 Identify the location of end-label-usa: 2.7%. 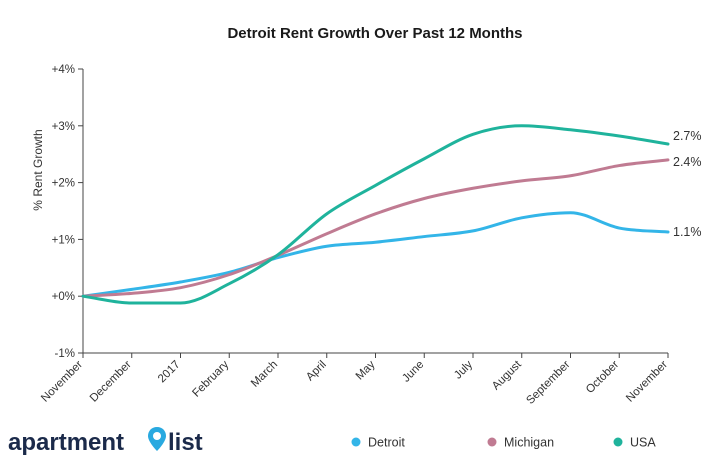
(687, 136).